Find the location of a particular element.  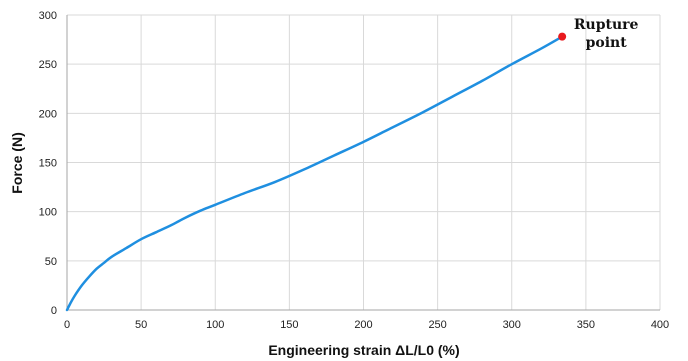

x-tick-label: 50 is located at coordinates (141, 325).